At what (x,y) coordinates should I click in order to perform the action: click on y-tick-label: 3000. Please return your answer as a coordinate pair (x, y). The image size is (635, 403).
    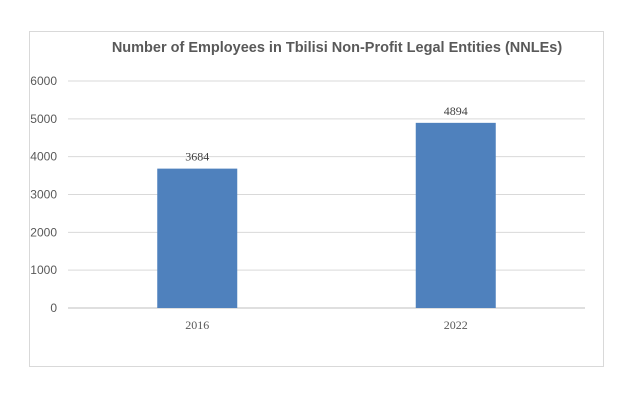
    Looking at the image, I should click on (43, 195).